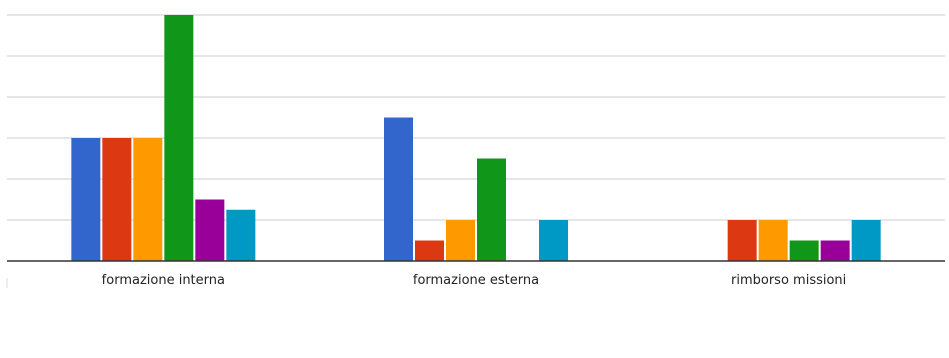 The image size is (949, 358). I want to click on x-tick-label: rimborso missioni, so click(788, 280).